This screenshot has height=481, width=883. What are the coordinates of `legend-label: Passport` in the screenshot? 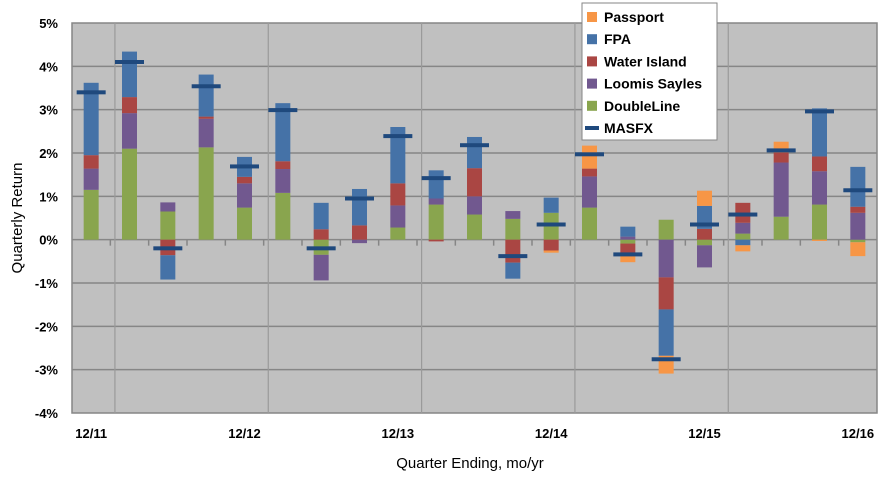 It's located at (634, 17).